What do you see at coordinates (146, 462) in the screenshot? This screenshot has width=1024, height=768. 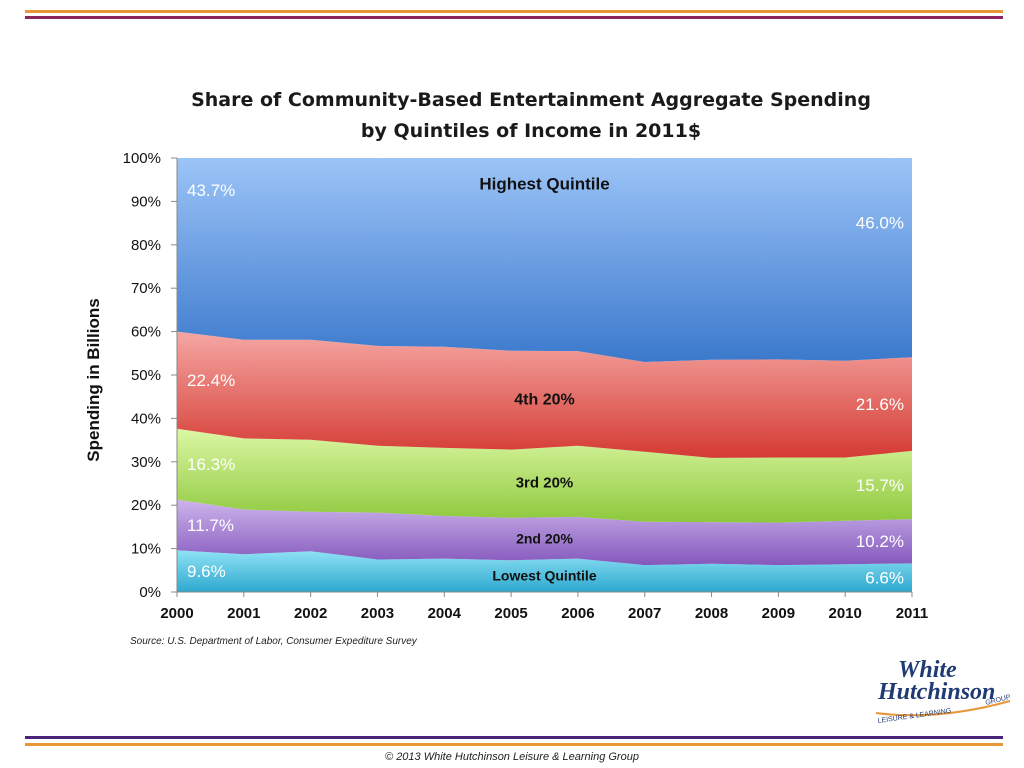 I see `y-tick-label: 30%` at bounding box center [146, 462].